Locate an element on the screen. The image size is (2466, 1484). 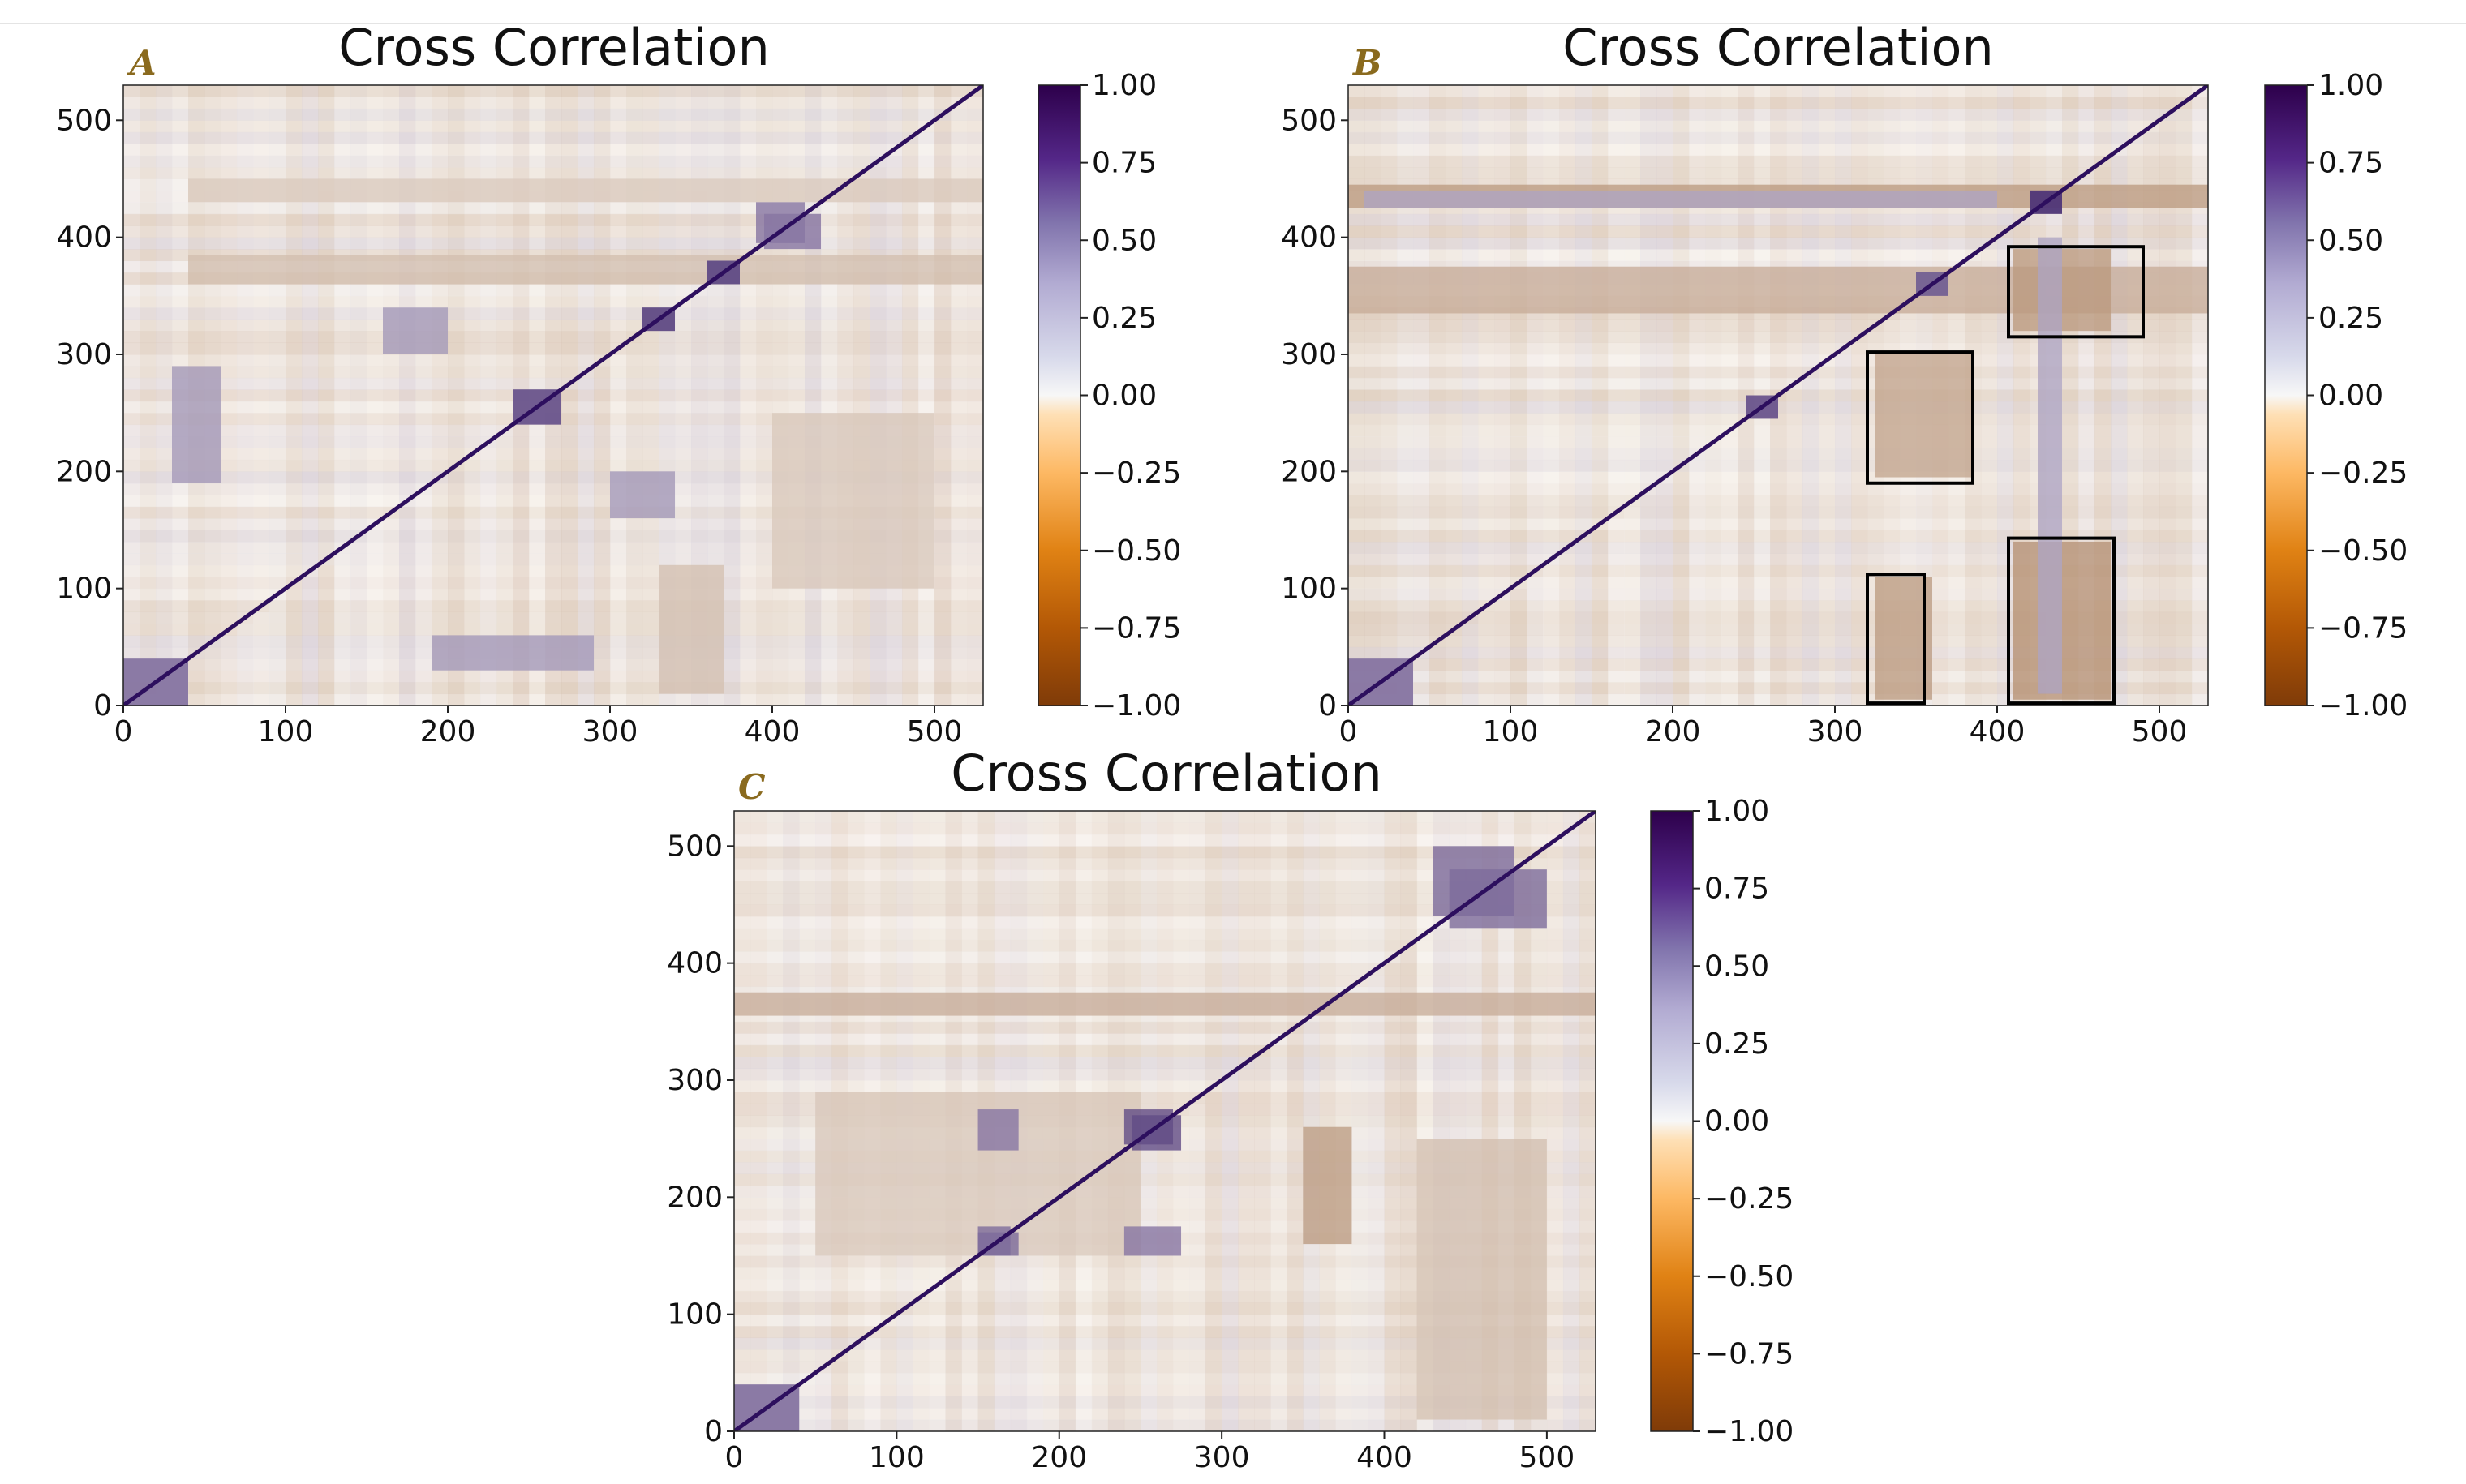
colorbar-tick-label: −0.50 is located at coordinates (1749, 1276).